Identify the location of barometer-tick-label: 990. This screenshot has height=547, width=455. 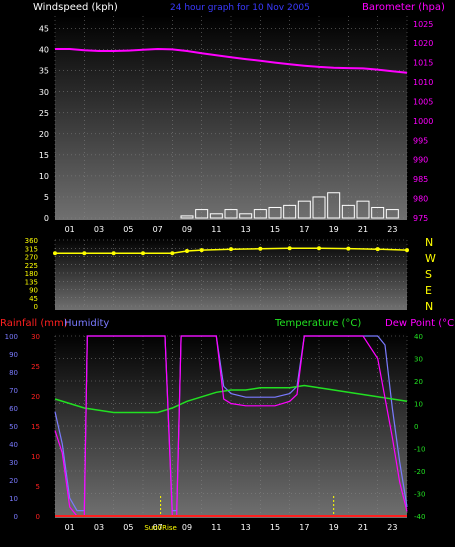
(420, 160).